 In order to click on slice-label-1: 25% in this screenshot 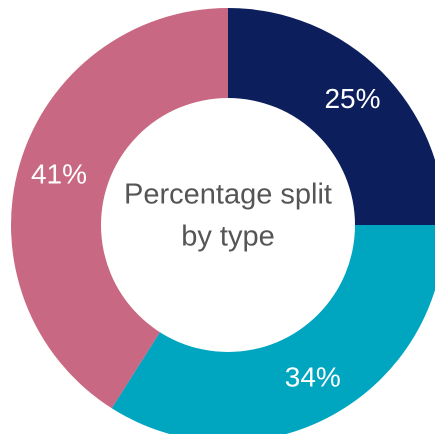, I will do `click(352, 98)`.